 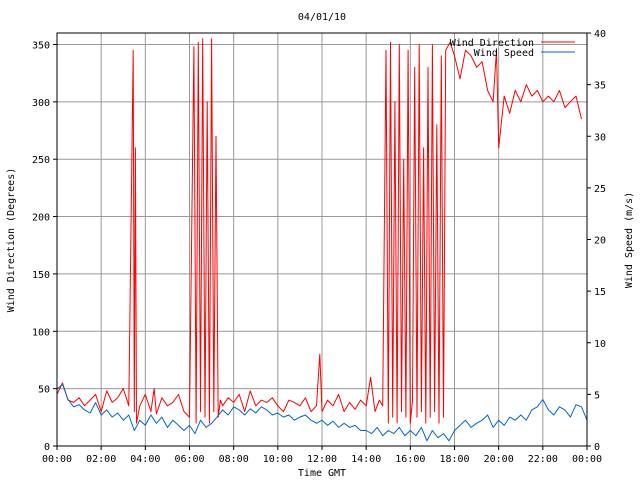 I want to click on y-right-axis-ticks: 0 5 10 15 20 25 30 35 40, so click(x=596, y=241).